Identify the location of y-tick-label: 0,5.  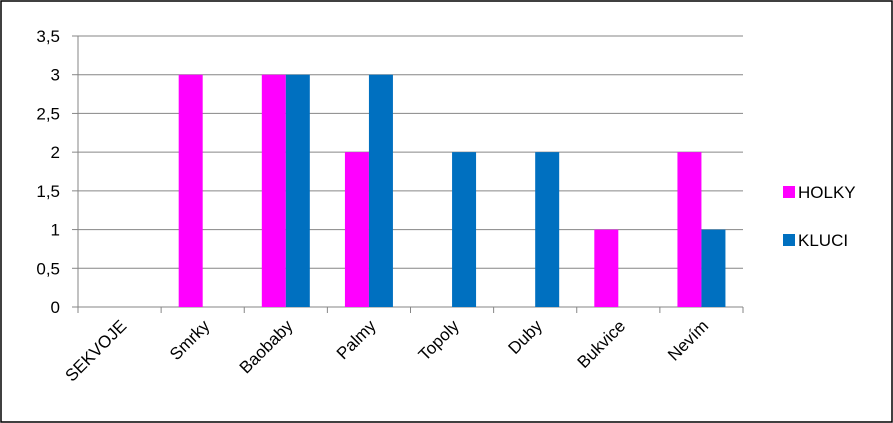
(48, 268).